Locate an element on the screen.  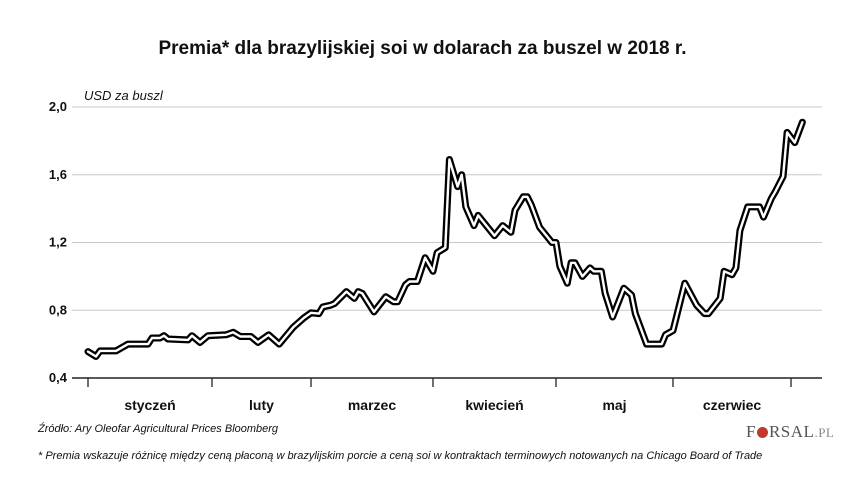
x-tick-label: marzec is located at coordinates (372, 405).